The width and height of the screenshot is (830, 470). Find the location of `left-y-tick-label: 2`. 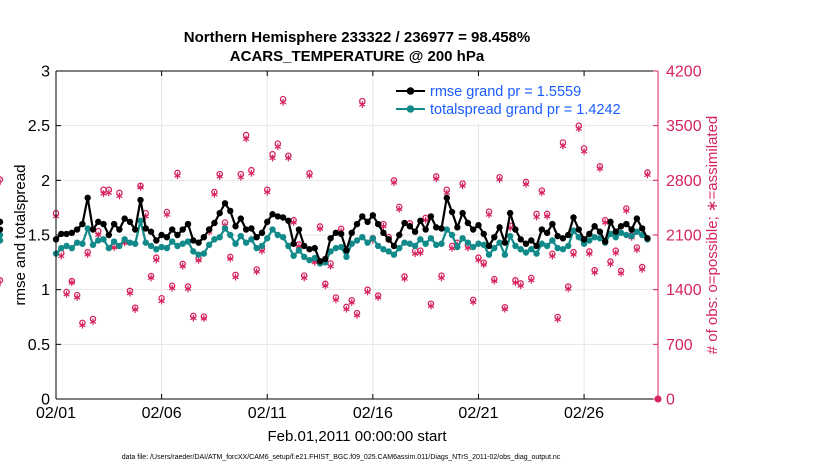

left-y-tick-label: 2 is located at coordinates (45, 181).